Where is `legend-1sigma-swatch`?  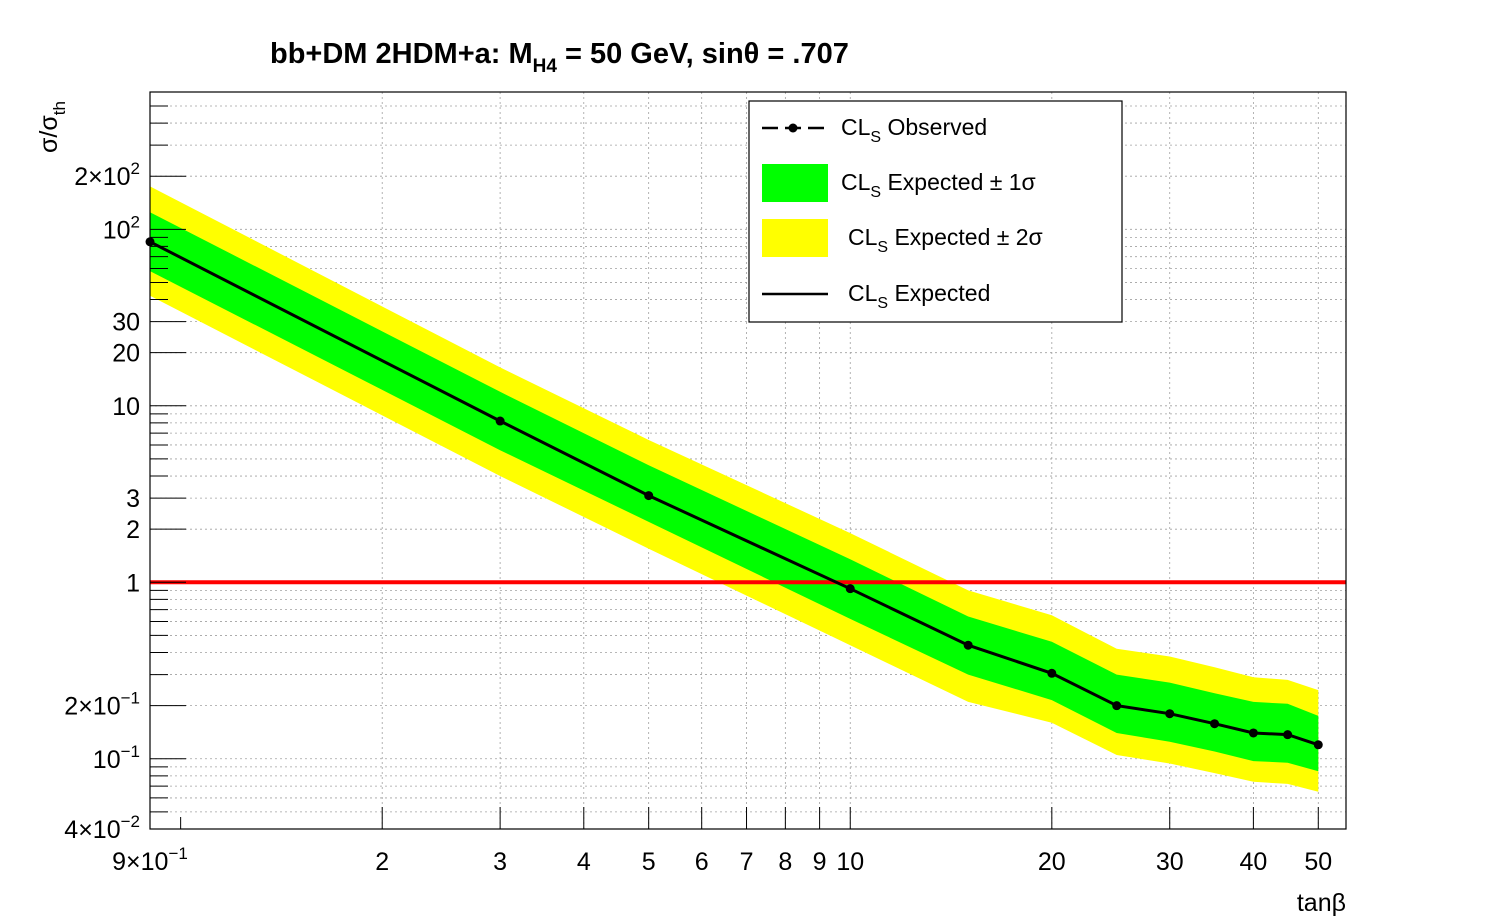
legend-1sigma-swatch is located at coordinates (795, 183).